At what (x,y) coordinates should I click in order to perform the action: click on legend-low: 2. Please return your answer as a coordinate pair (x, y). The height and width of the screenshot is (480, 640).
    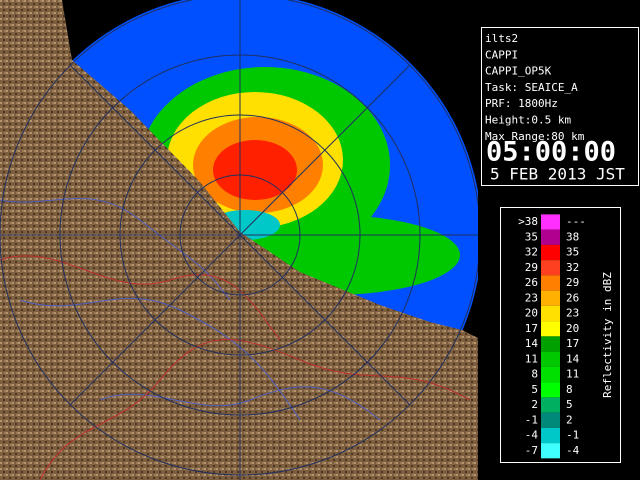
    Looking at the image, I should click on (534, 404).